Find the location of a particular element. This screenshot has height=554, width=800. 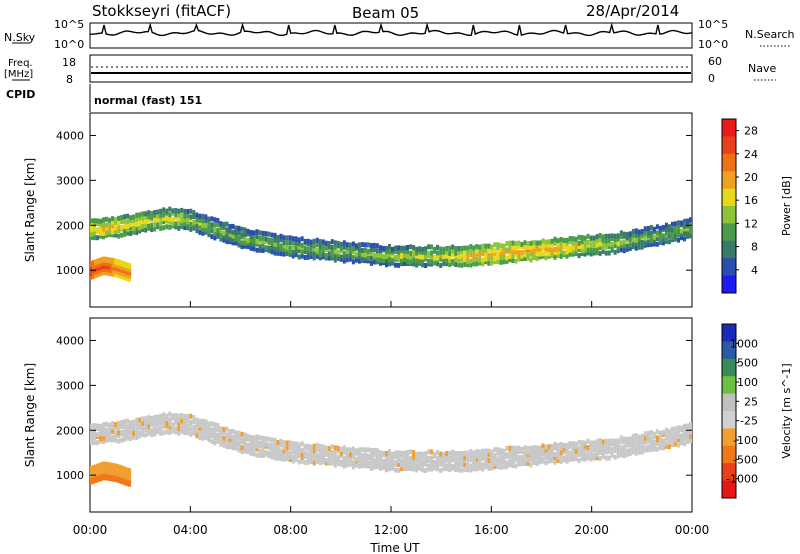

colorbar-label: Velocity [m s^-1] is located at coordinates (786, 410).